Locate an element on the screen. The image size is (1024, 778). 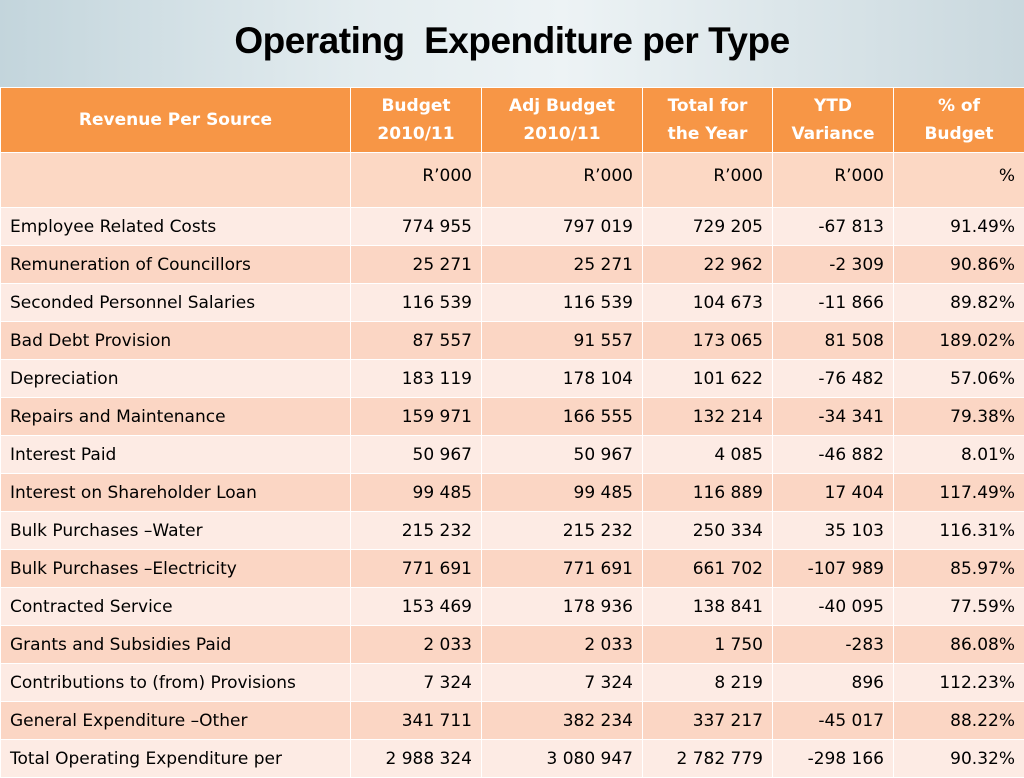
row-label: Remuneration of Councillors is located at coordinates (176, 265).